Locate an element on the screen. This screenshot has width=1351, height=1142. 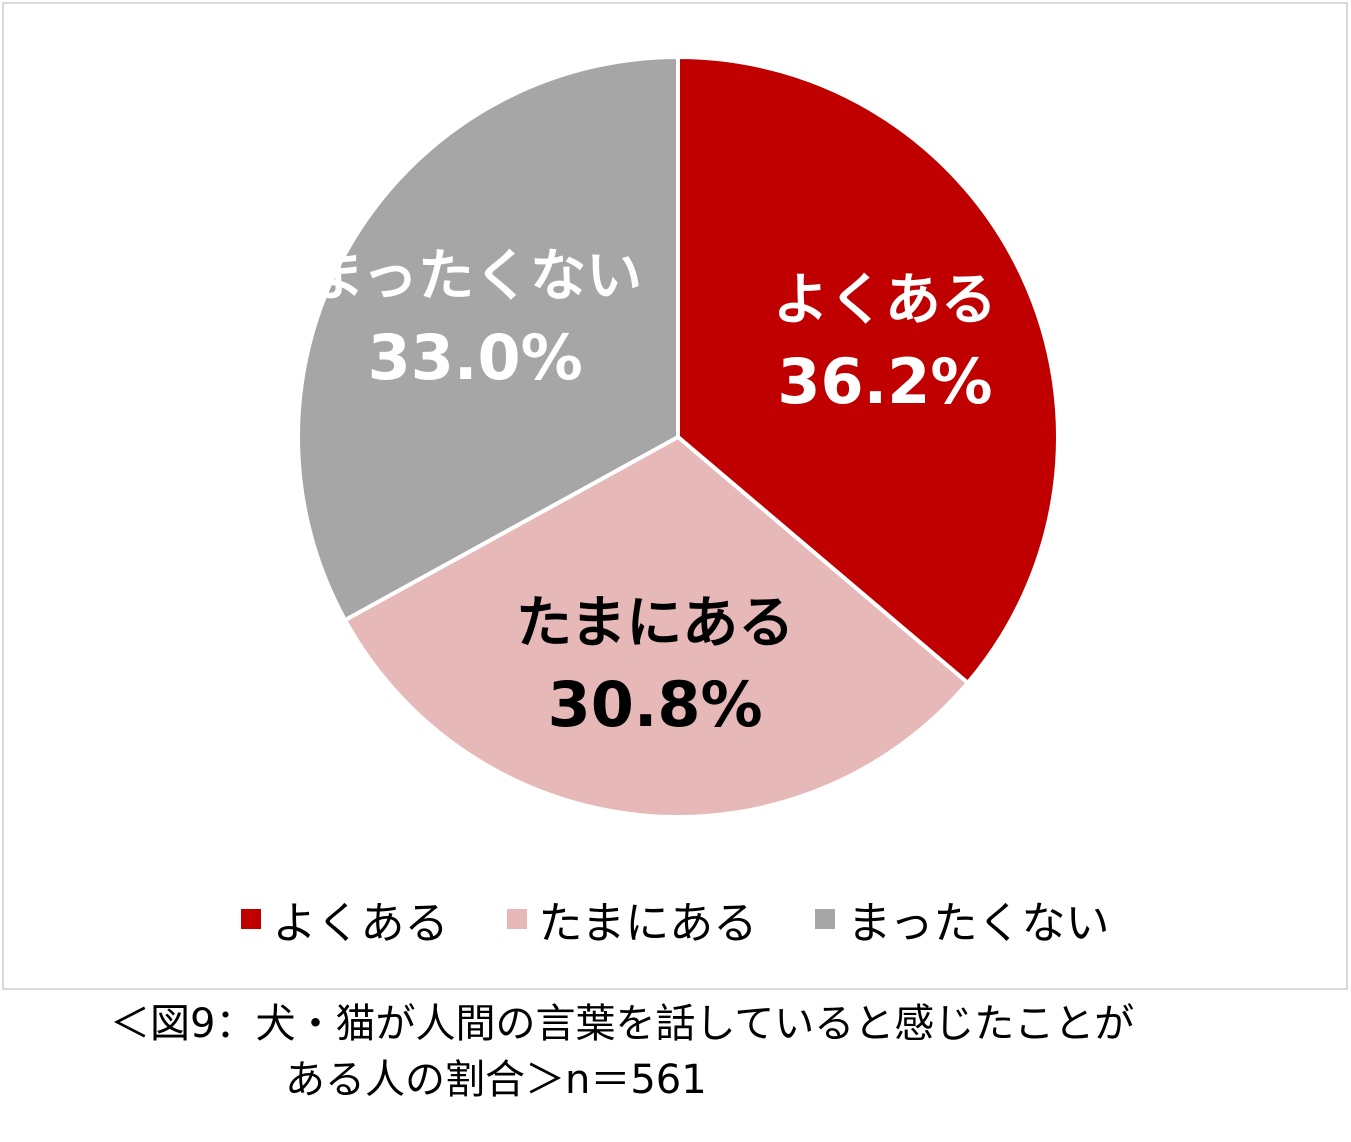
slice-category-label-never: まったくない is located at coordinates (475, 276).